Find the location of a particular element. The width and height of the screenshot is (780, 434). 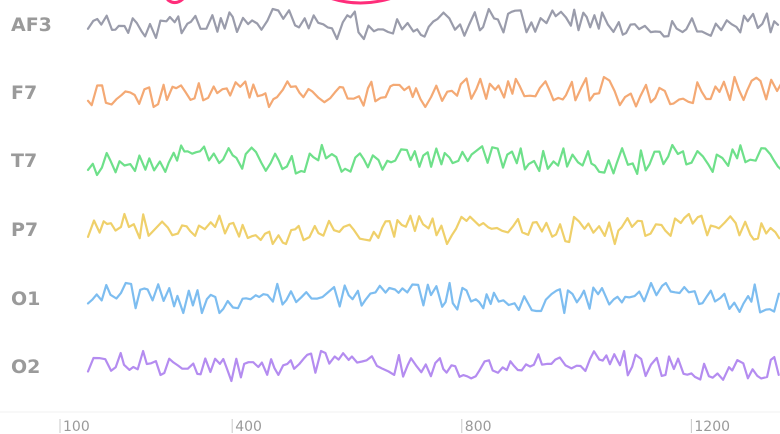

series-line-f7 is located at coordinates (433, 92).